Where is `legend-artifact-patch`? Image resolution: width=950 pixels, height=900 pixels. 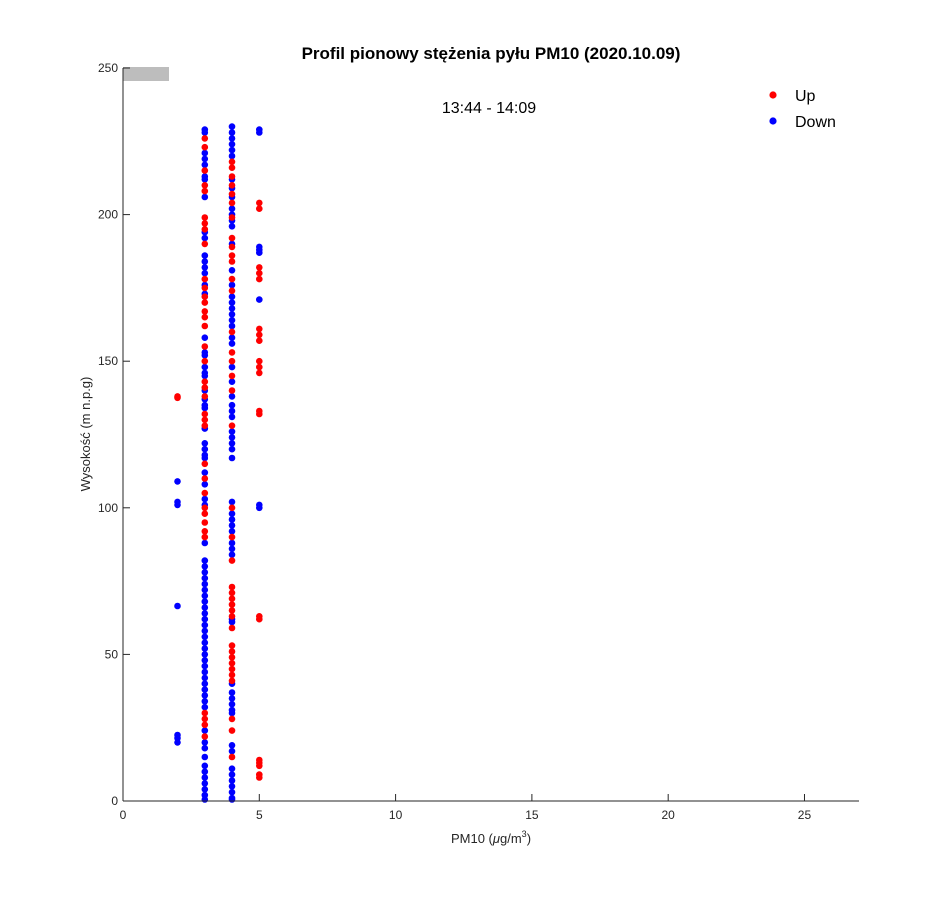
legend-artifact-patch is located at coordinates (146, 74).